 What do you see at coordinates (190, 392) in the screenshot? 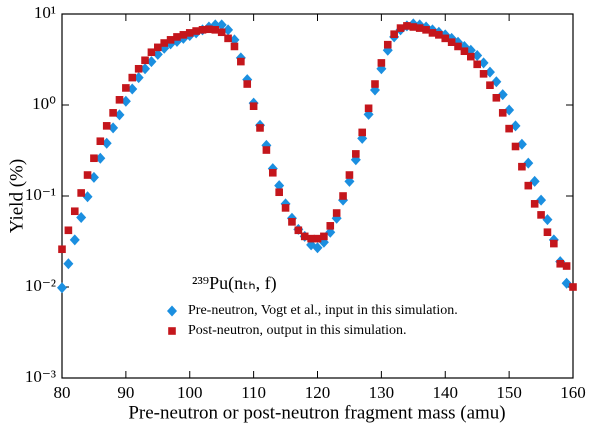
I see `x-tick-label: 100` at bounding box center [190, 392].